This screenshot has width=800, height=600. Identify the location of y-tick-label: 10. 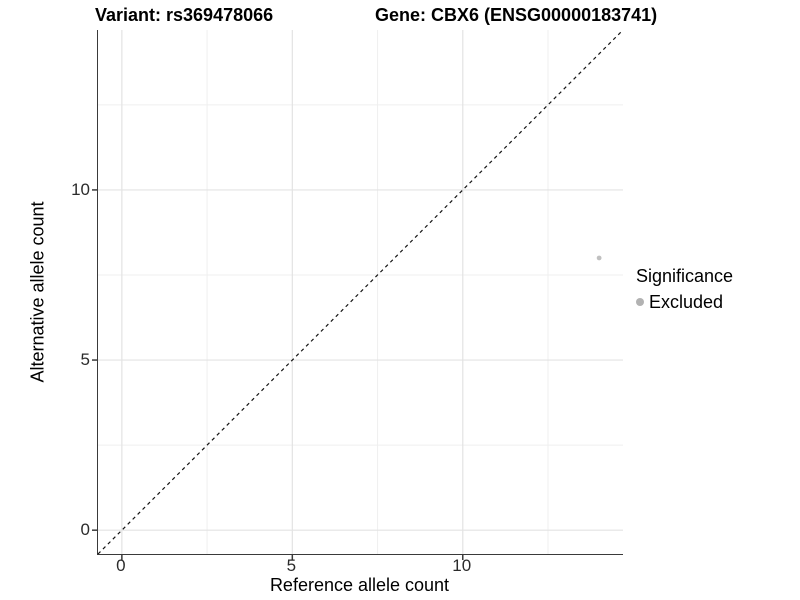
(80, 189).